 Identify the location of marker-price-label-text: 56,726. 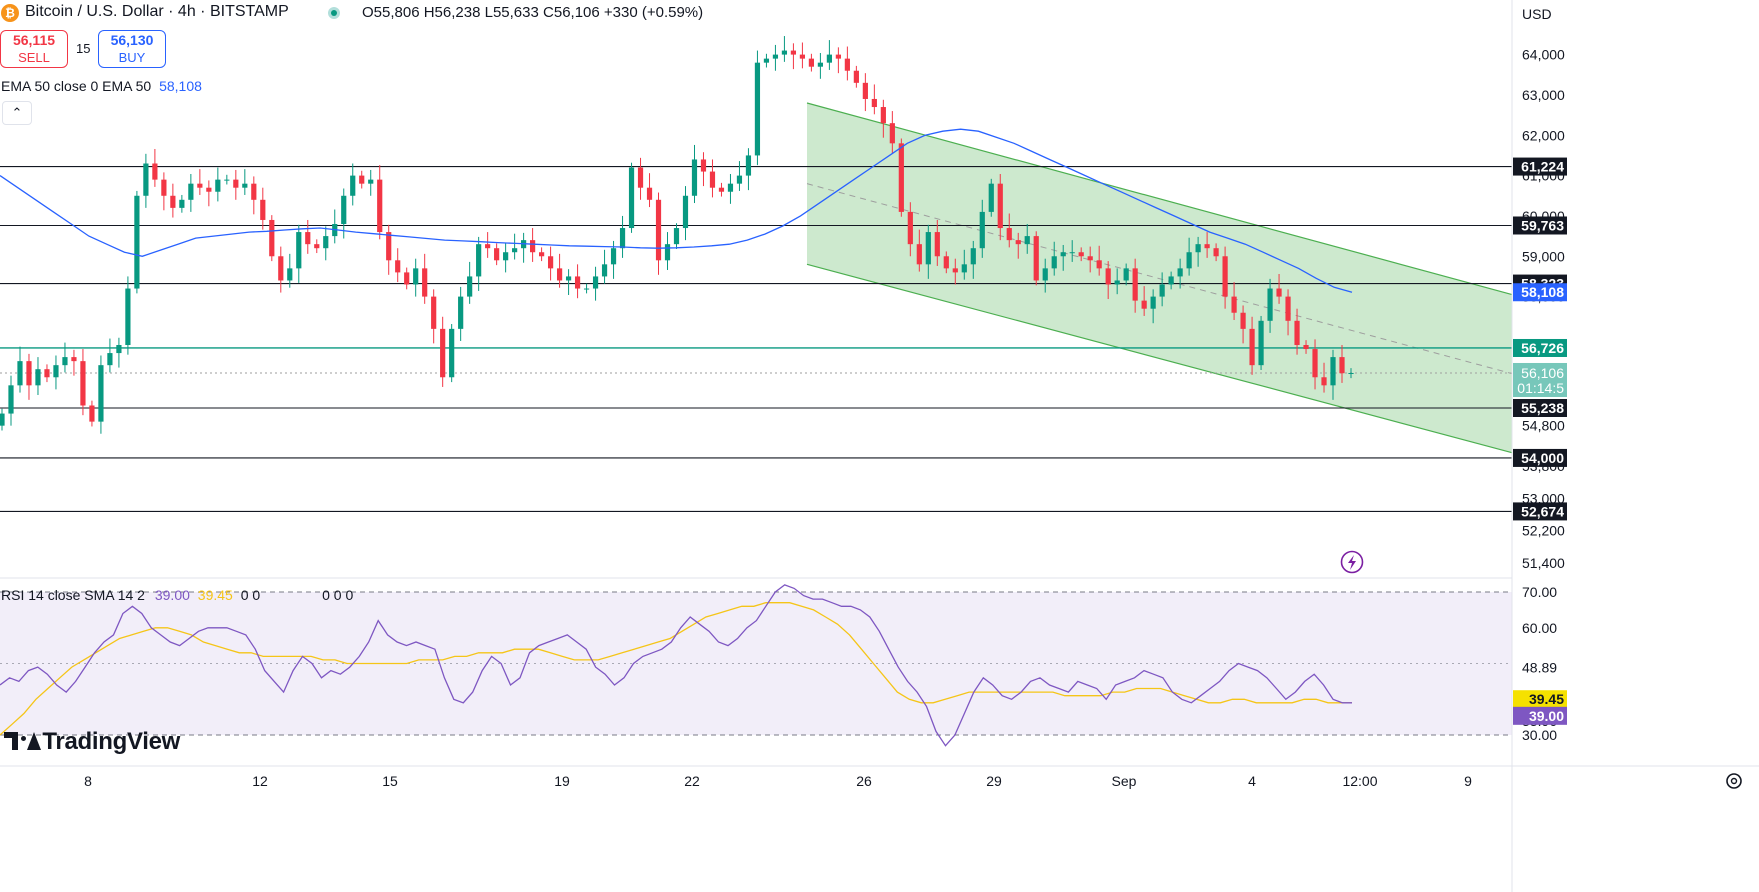
(1542, 348).